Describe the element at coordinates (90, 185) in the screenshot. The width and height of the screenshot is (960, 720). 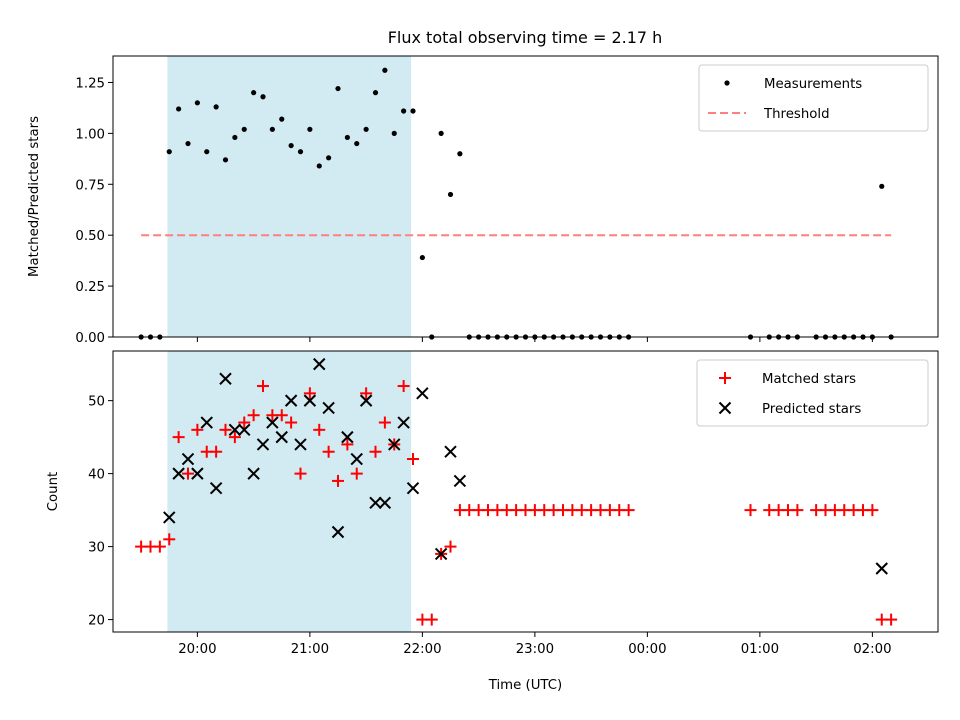
I see `y-tick-label: 0.75` at that location.